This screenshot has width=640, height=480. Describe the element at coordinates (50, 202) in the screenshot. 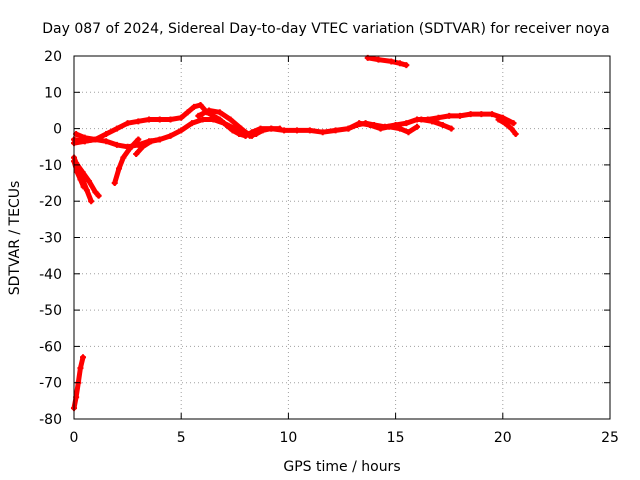

I see `y-tick-label: -20` at that location.